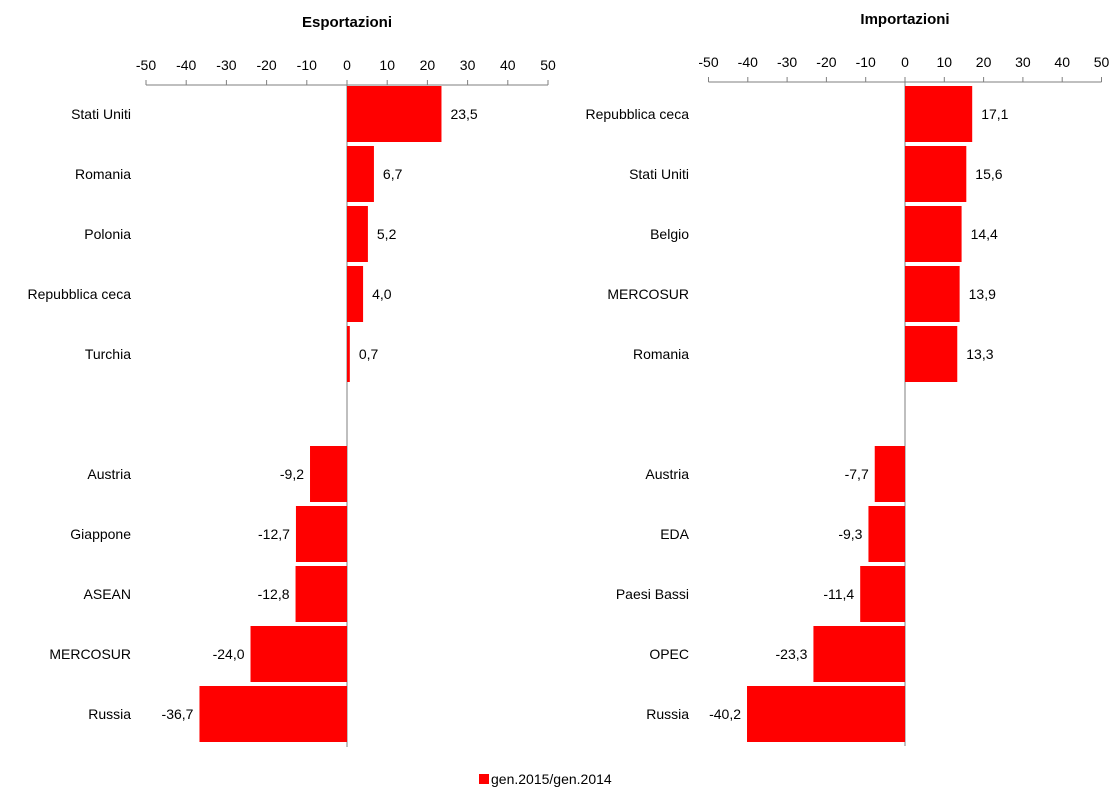  I want to click on imports-tick-label: -20, so click(826, 62).